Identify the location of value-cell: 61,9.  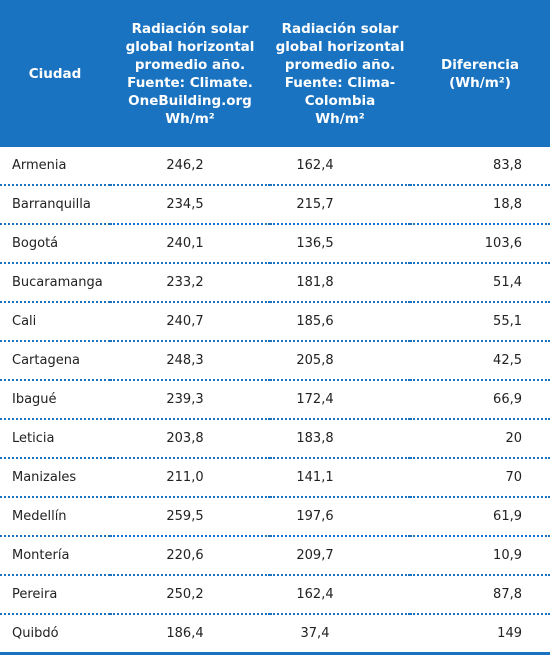
(480, 517).